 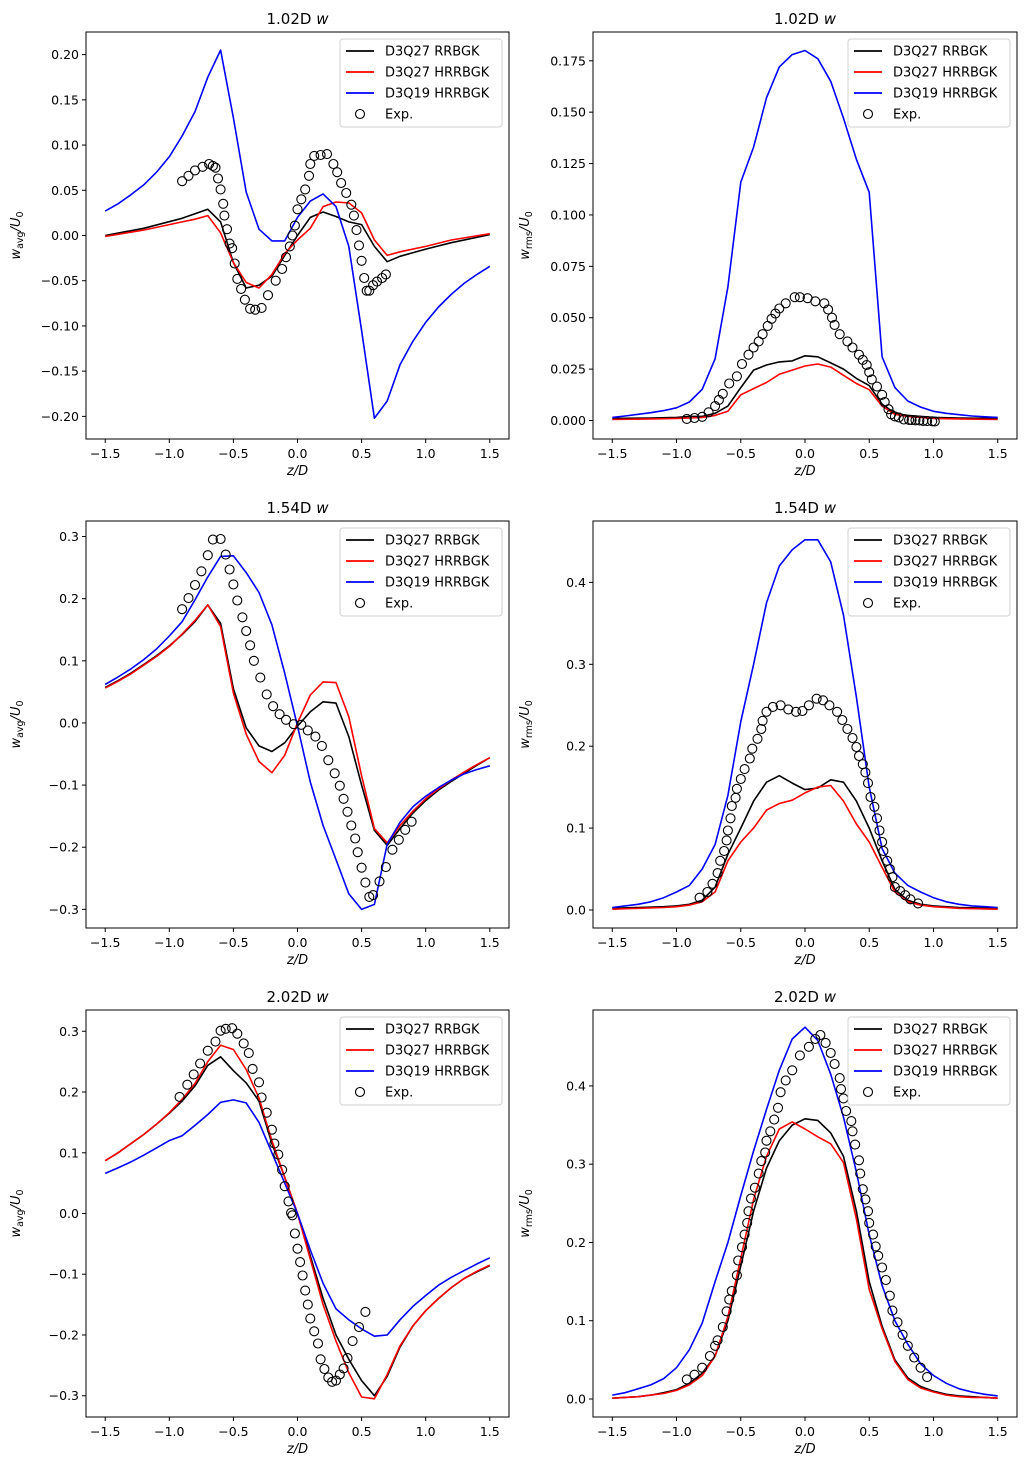 What do you see at coordinates (869, 453) in the screenshot?
I see `x-tick-label: 0.5` at bounding box center [869, 453].